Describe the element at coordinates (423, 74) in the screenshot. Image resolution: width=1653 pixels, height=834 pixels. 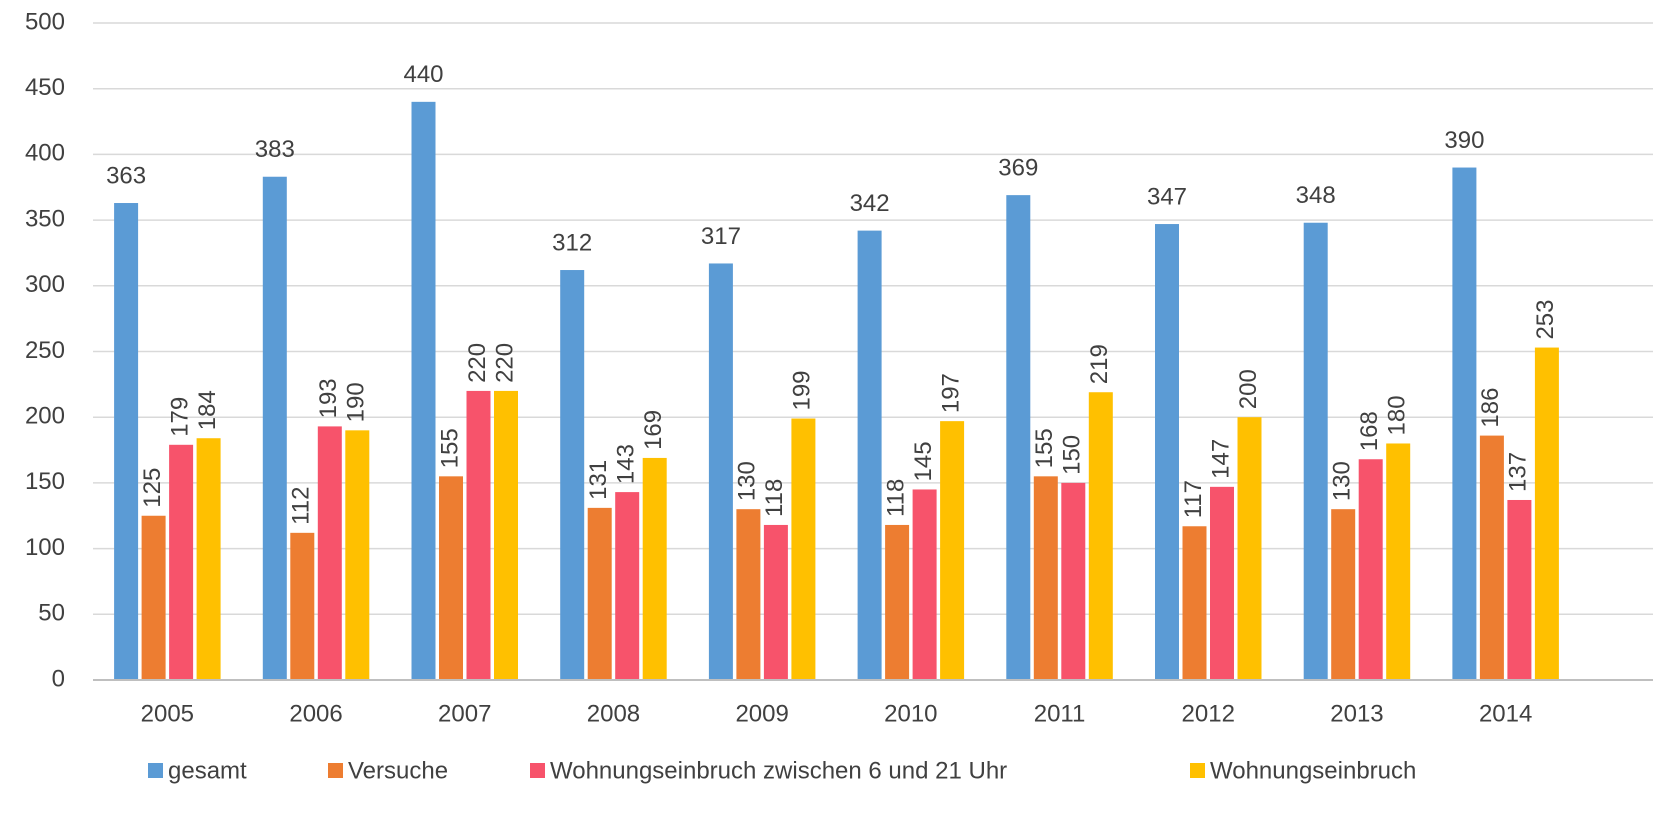
I see `data-label: 440` at that location.